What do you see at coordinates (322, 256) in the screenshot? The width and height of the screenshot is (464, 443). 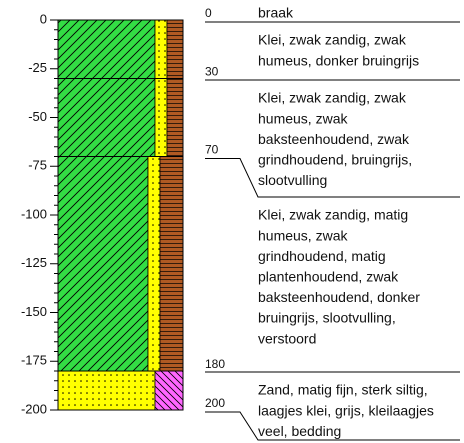 I see `description-line: grindhoudend, matig` at bounding box center [322, 256].